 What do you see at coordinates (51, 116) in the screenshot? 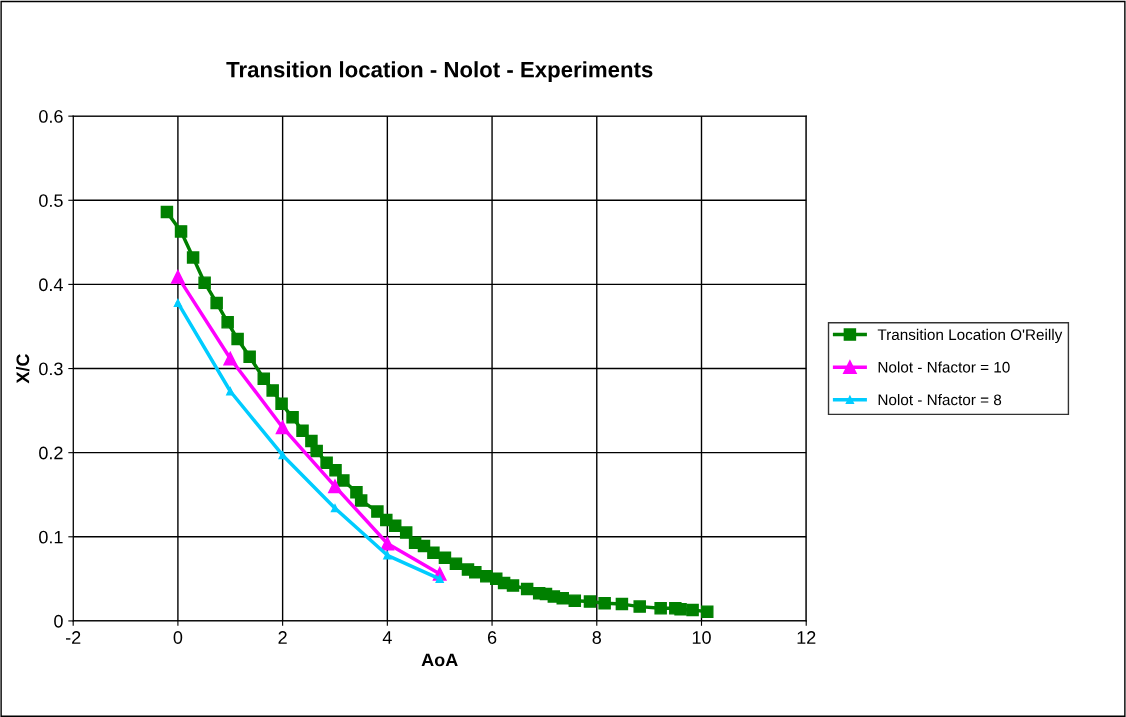
I see `y-tick-label: 0.6` at bounding box center [51, 116].